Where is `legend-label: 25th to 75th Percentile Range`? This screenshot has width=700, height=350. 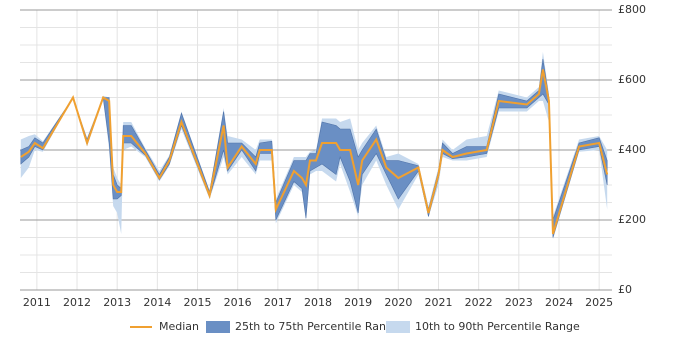 legend-label: 25th to 75th Percentile Range is located at coordinates (317, 326).